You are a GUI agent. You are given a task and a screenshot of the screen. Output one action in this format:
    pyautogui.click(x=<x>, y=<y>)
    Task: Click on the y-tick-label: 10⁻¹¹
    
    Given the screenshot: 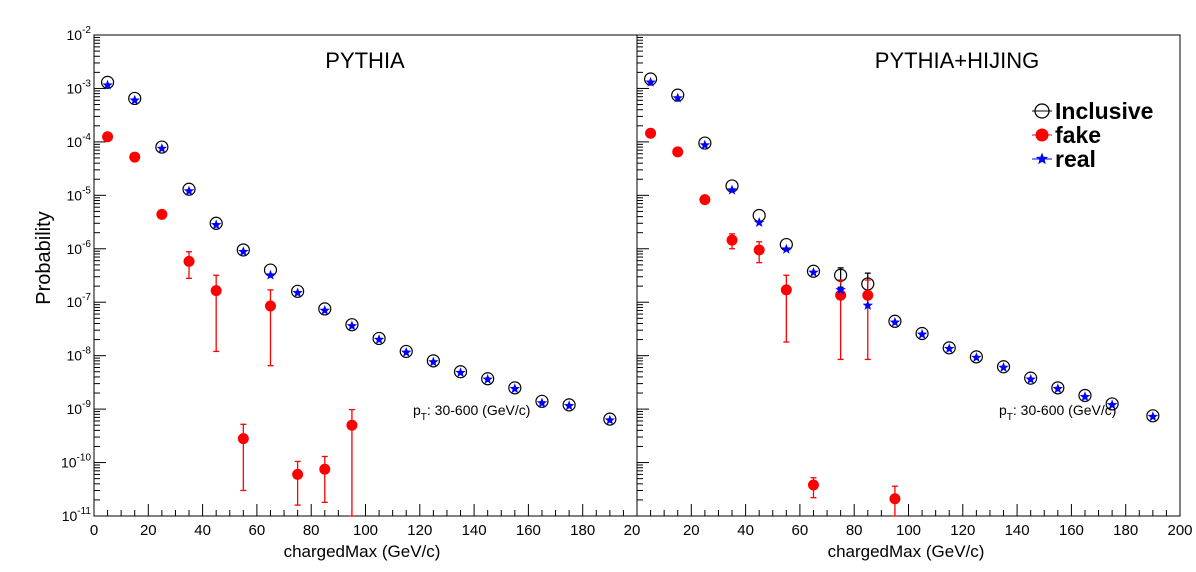 What is the action you would take?
    pyautogui.click(x=77, y=515)
    